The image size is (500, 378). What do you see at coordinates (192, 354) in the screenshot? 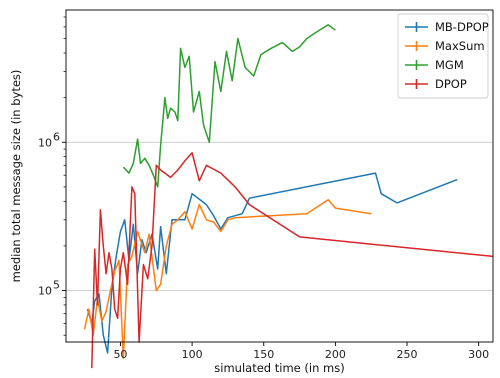
I see `x-tick-label-1: 100` at bounding box center [192, 354].